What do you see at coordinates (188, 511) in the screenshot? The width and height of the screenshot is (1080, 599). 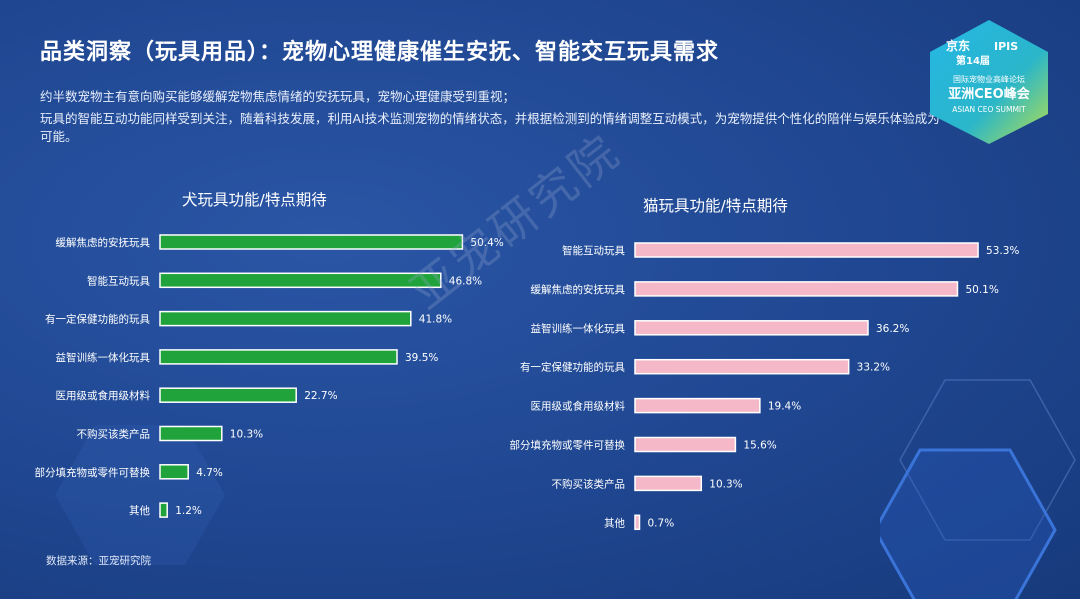 I see `value-label: 1.2%` at bounding box center [188, 511].